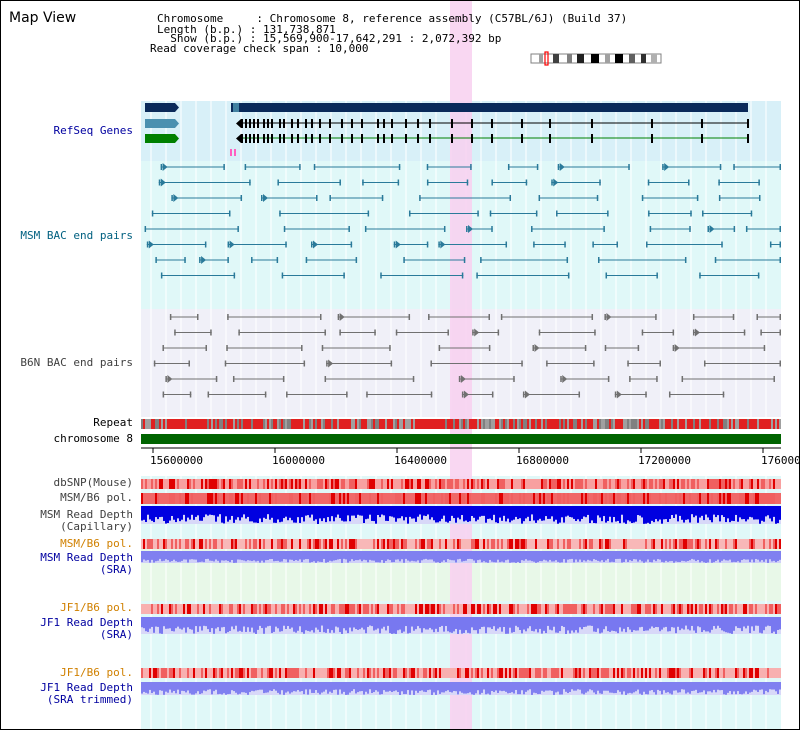 The image size is (800, 730). Describe the element at coordinates (86, 687) in the screenshot. I see `track-label-jf1-depth-trim-1: JF1 Read Depth` at that location.